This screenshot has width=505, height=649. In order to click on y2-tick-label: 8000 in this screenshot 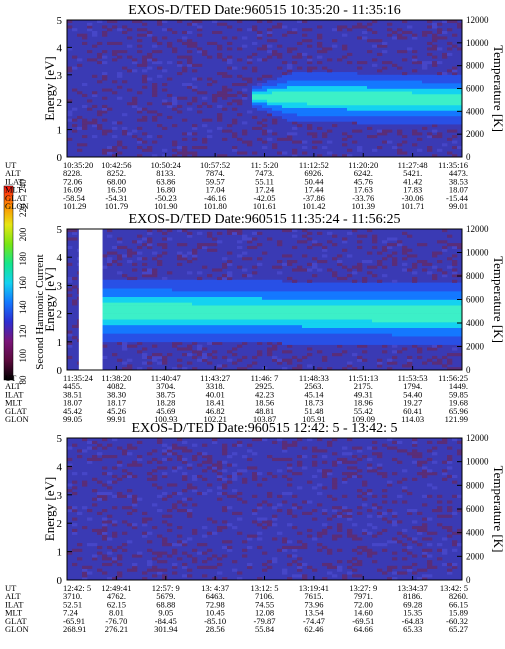, I will do `click(475, 276)`.